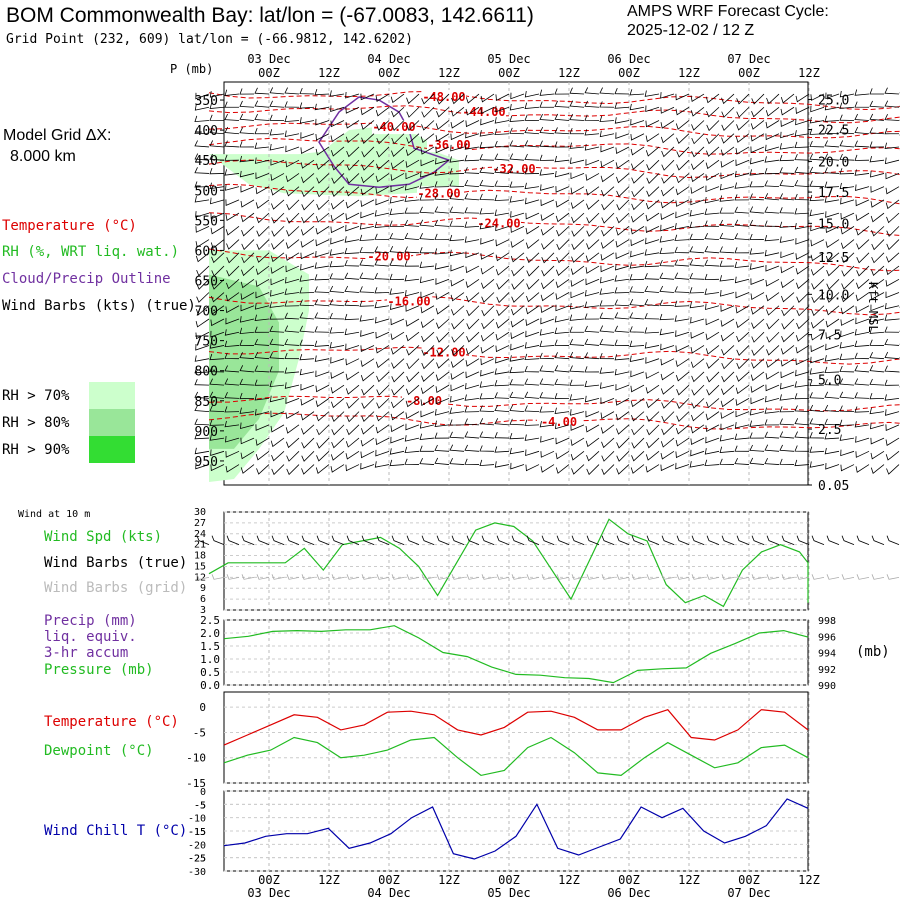 This screenshot has width=900, height=900. What do you see at coordinates (516, 654) in the screenshot?
I see `pressure-line` at bounding box center [516, 654].